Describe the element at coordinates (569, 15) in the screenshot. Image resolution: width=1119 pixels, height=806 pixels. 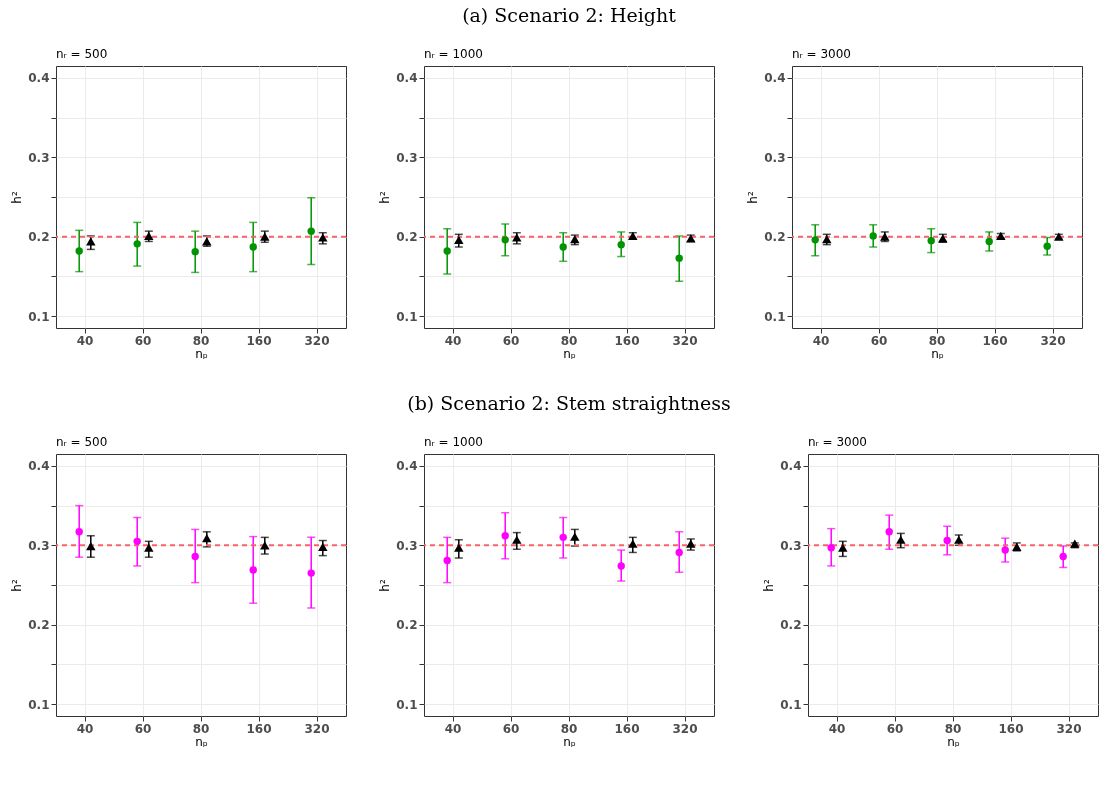
I see `chart-title: (a) Scenario 2: Height` at that location.